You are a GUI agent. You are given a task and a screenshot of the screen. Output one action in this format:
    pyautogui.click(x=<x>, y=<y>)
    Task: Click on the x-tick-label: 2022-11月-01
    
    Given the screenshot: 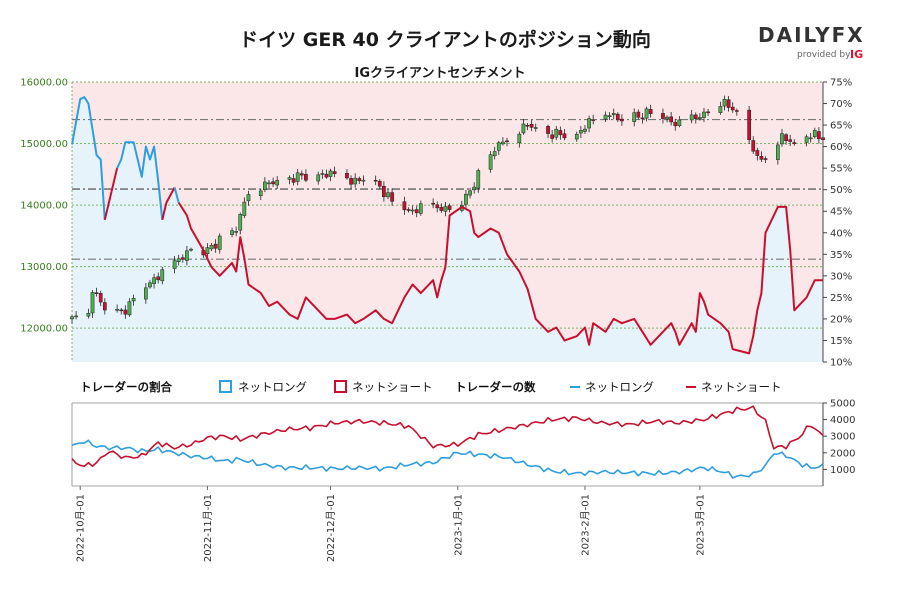 What is the action you would take?
    pyautogui.click(x=208, y=528)
    